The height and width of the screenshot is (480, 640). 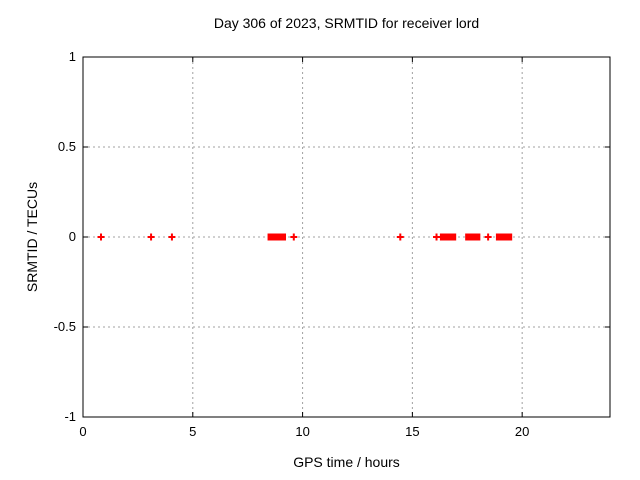 I want to click on x-tick-label: 20, so click(x=522, y=431).